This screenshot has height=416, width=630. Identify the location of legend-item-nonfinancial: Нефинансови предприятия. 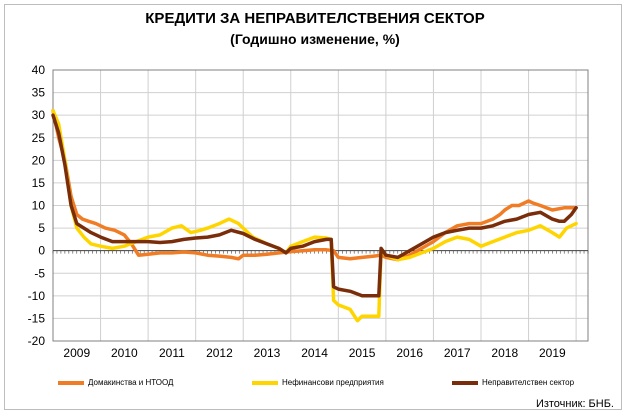
(318, 382).